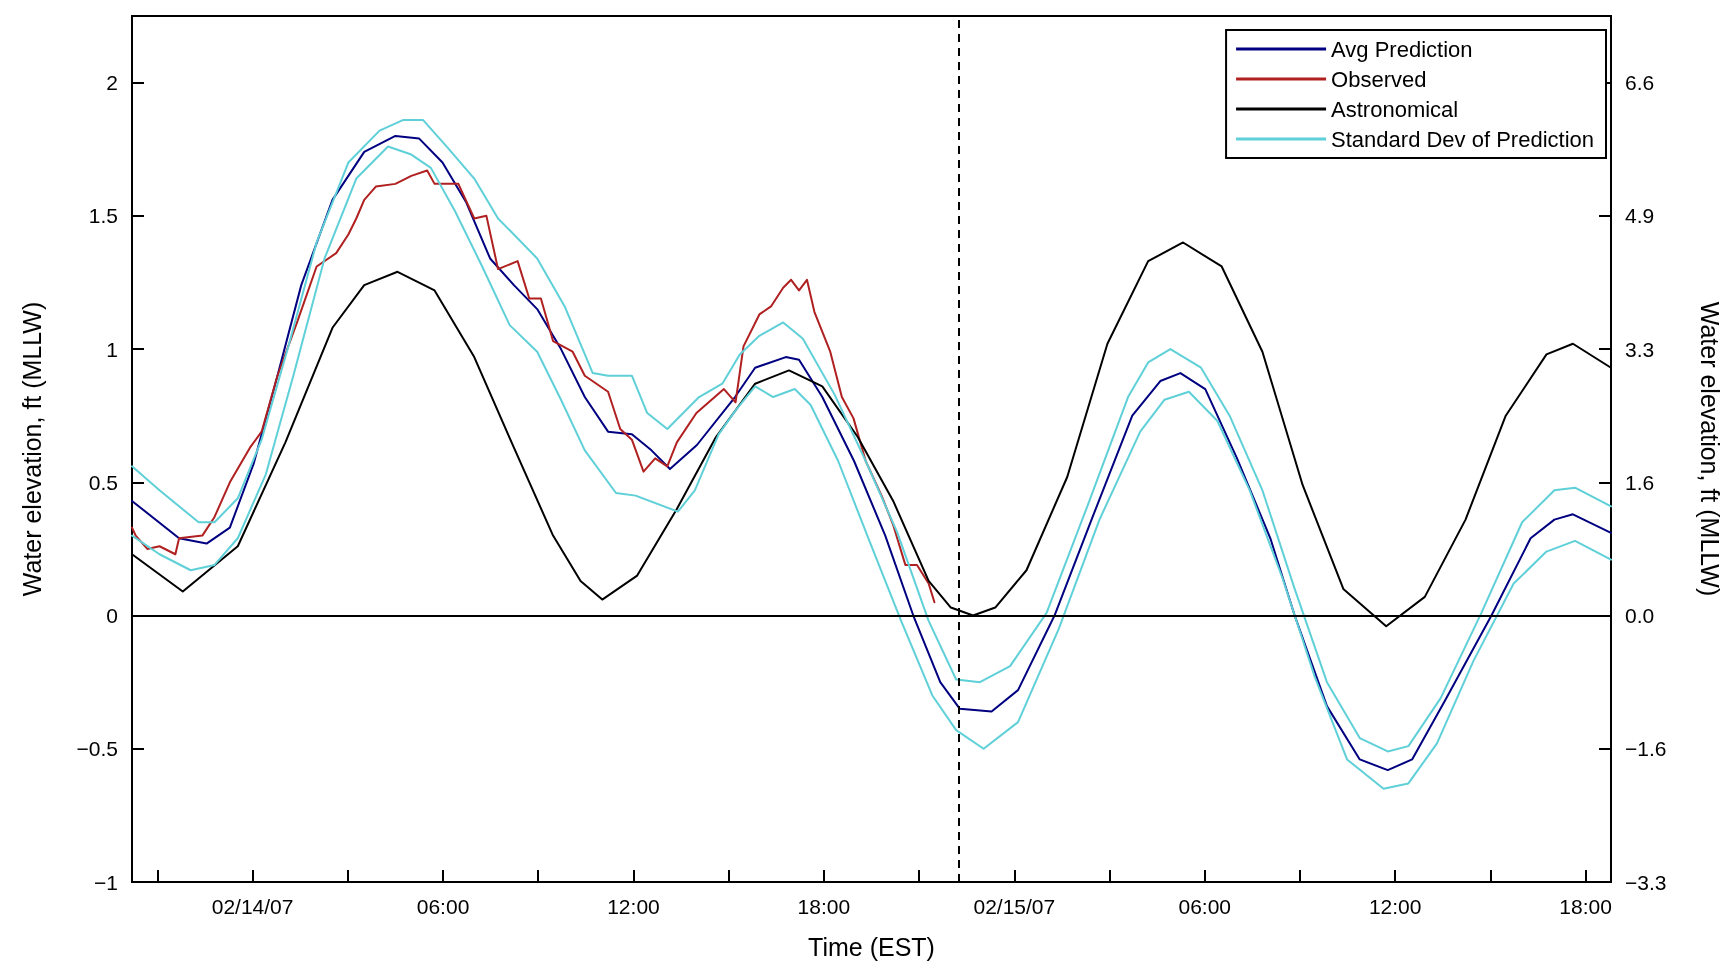 Image resolution: width=1730 pixels, height=968 pixels. What do you see at coordinates (103, 482) in the screenshot?
I see `y-tick-label: 0.5` at bounding box center [103, 482].